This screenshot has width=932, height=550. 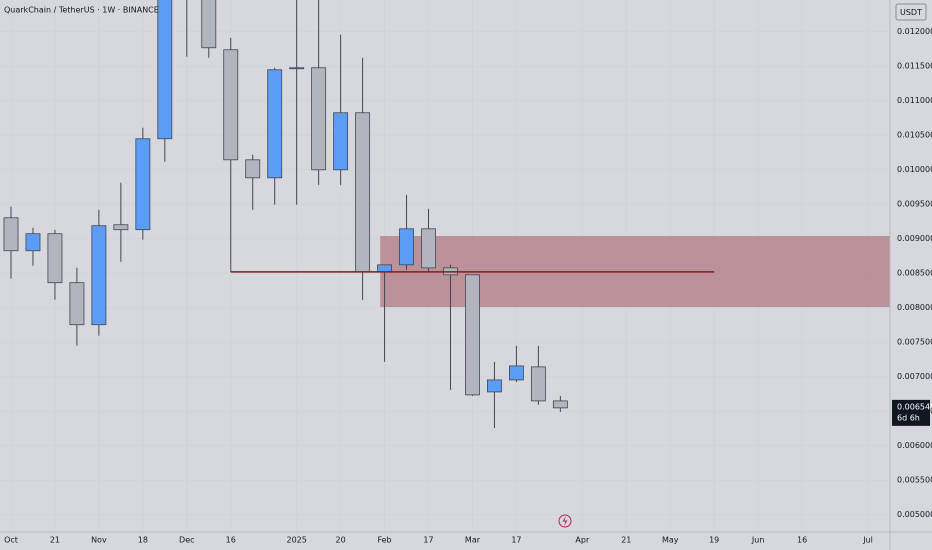 I want to click on x-tick-label: Dec, so click(x=186, y=540).